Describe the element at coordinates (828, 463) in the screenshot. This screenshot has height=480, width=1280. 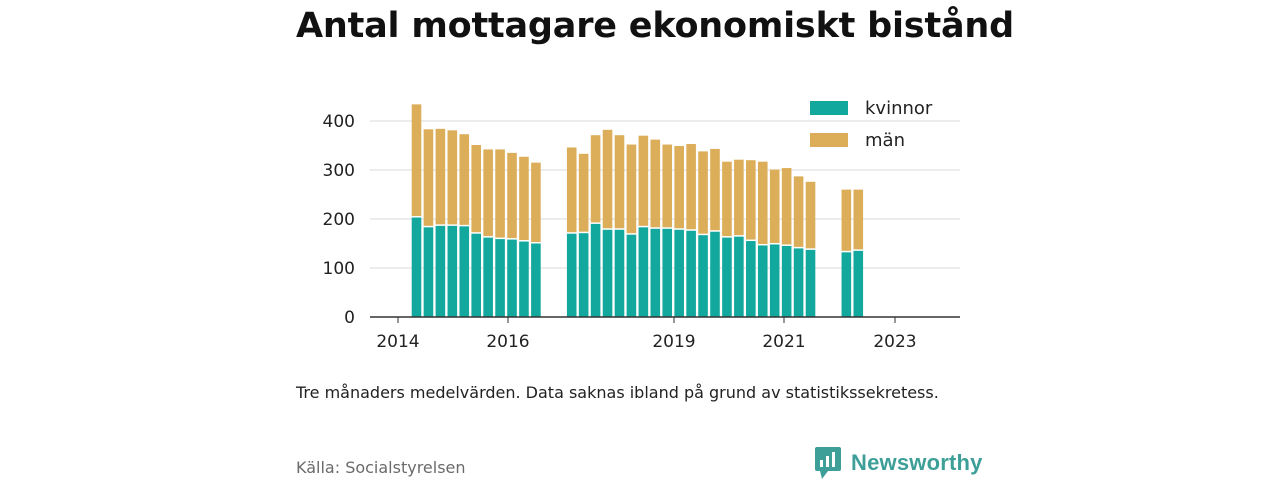
I see `newsworthy-logo-icon` at that location.